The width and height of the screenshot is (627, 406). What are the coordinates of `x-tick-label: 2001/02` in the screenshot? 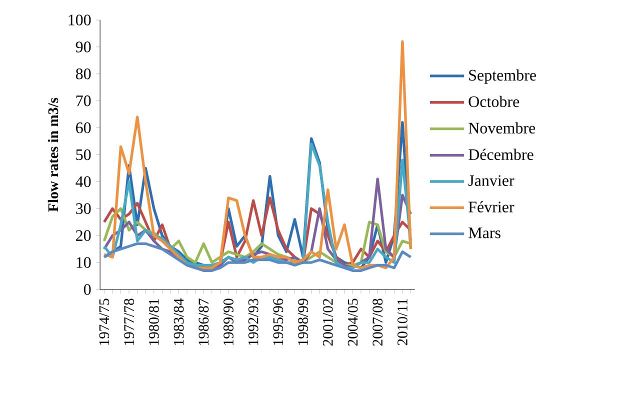 It's located at (327, 322).